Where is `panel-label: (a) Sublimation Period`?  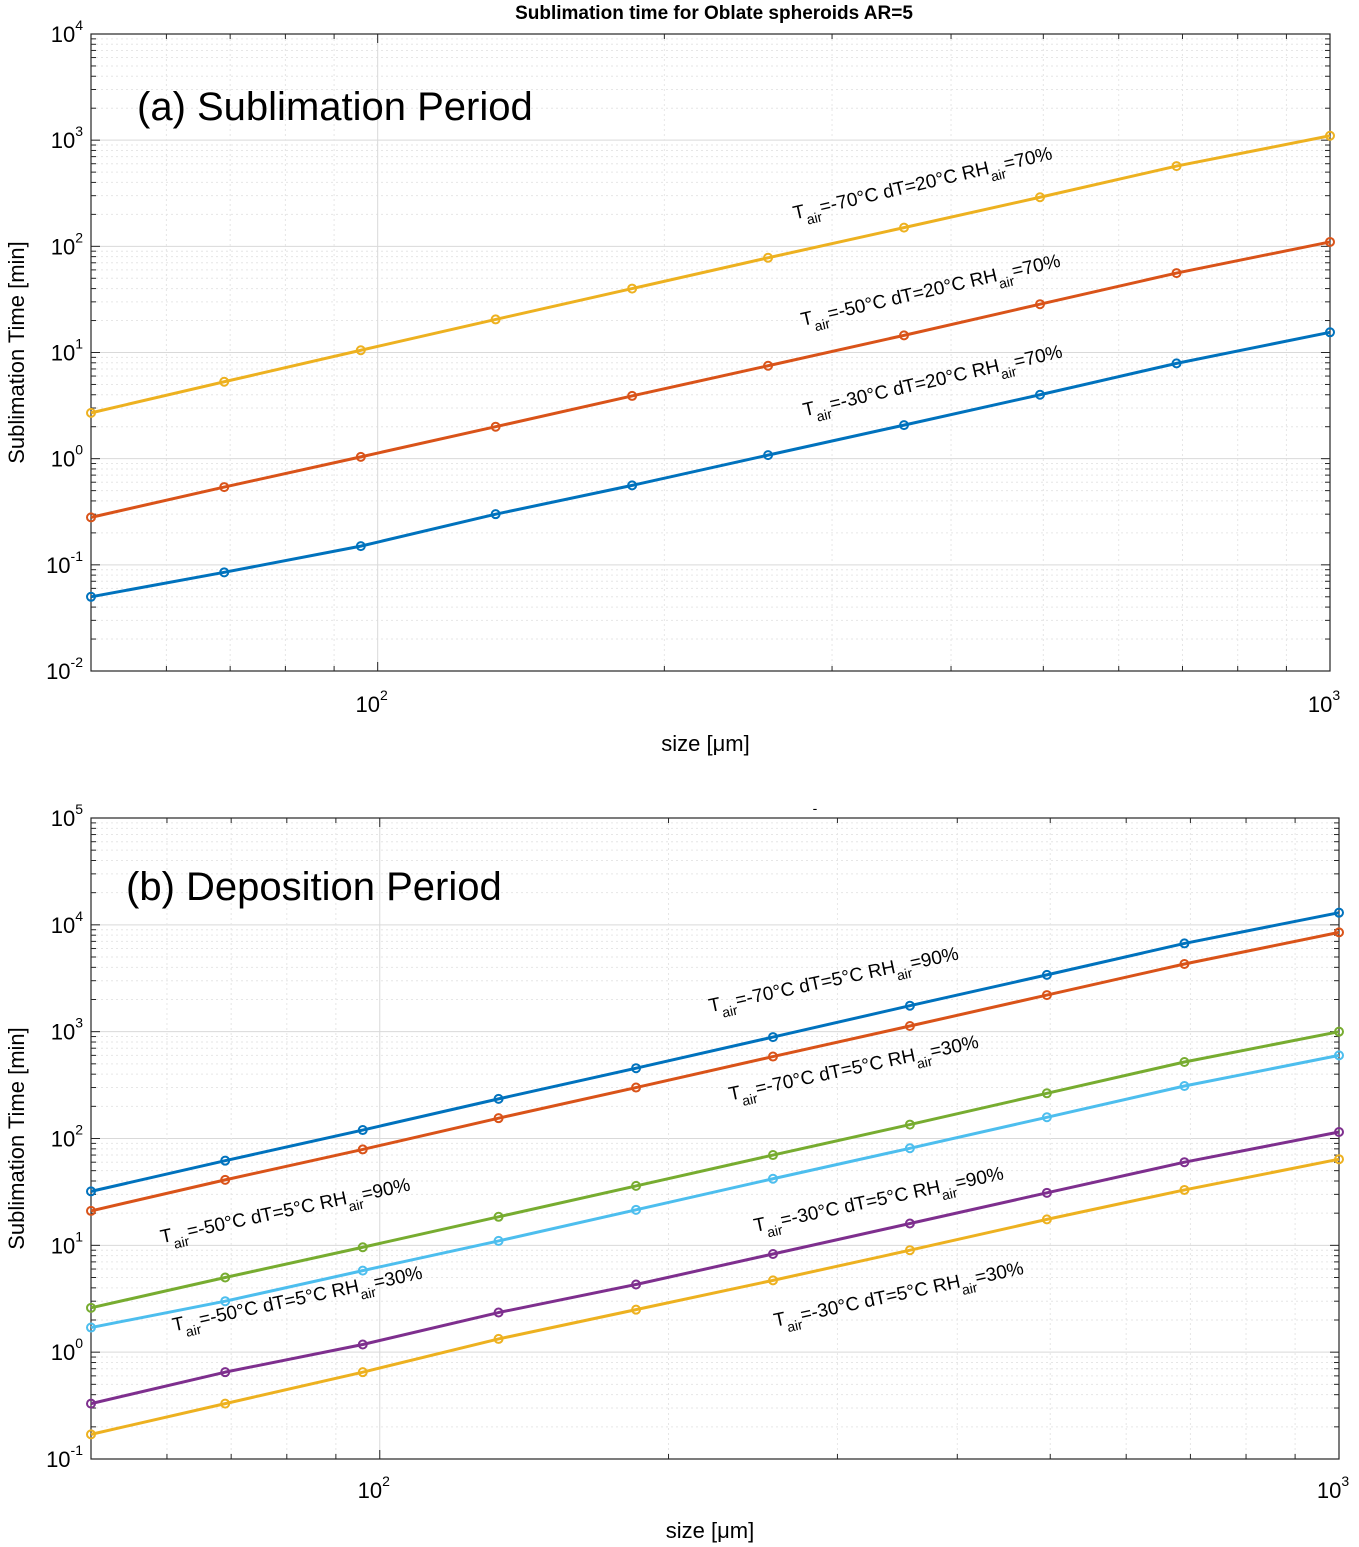
panel-label: (a) Sublimation Period is located at coordinates (335, 107).